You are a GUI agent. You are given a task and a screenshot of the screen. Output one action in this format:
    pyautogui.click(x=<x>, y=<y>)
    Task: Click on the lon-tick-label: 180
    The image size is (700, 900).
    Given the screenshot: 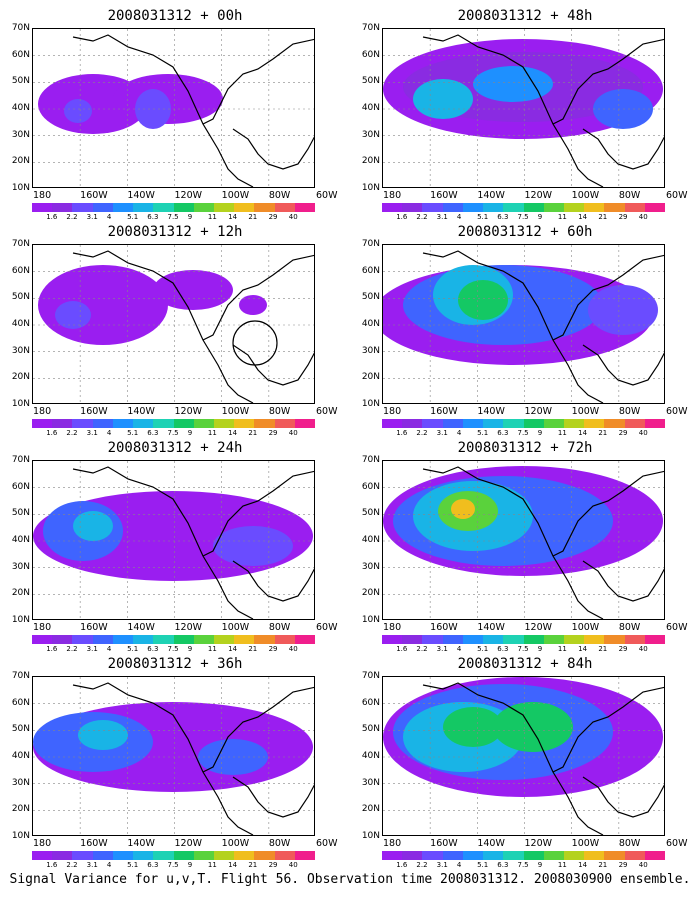 What is the action you would take?
    pyautogui.click(x=392, y=843)
    